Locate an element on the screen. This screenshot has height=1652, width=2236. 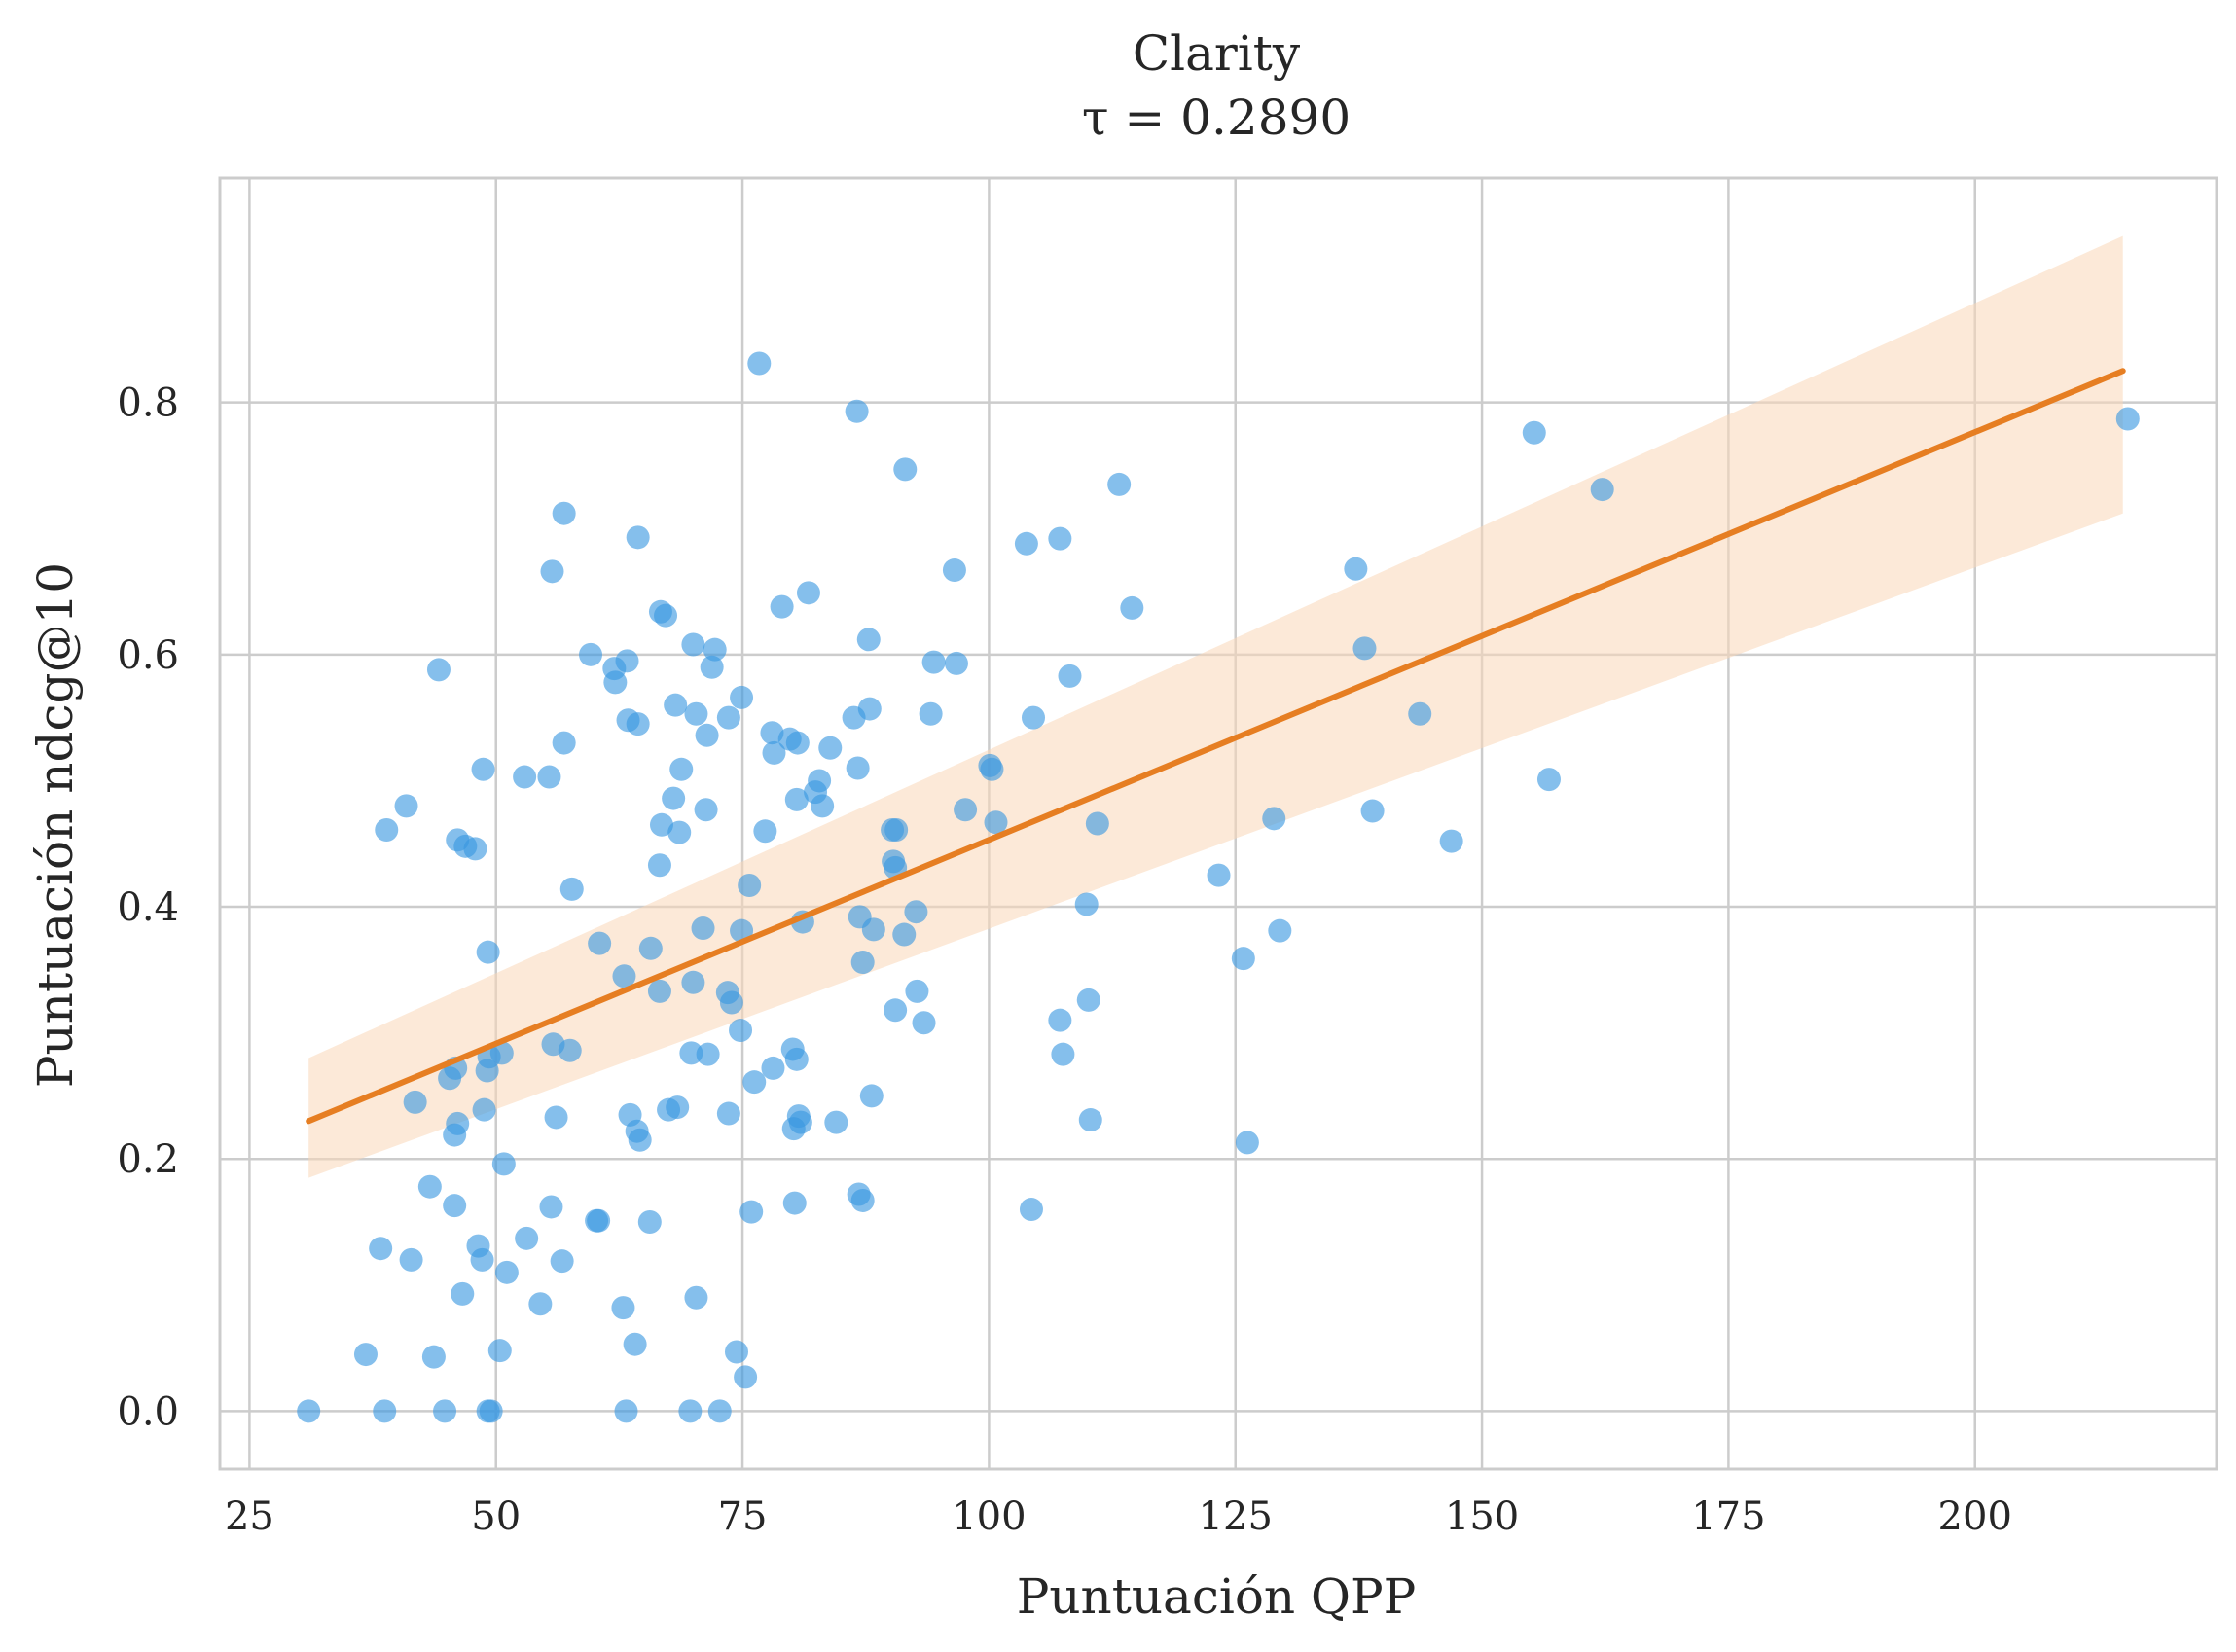
x-axis-label: Puntuación QPP is located at coordinates (1217, 1596).